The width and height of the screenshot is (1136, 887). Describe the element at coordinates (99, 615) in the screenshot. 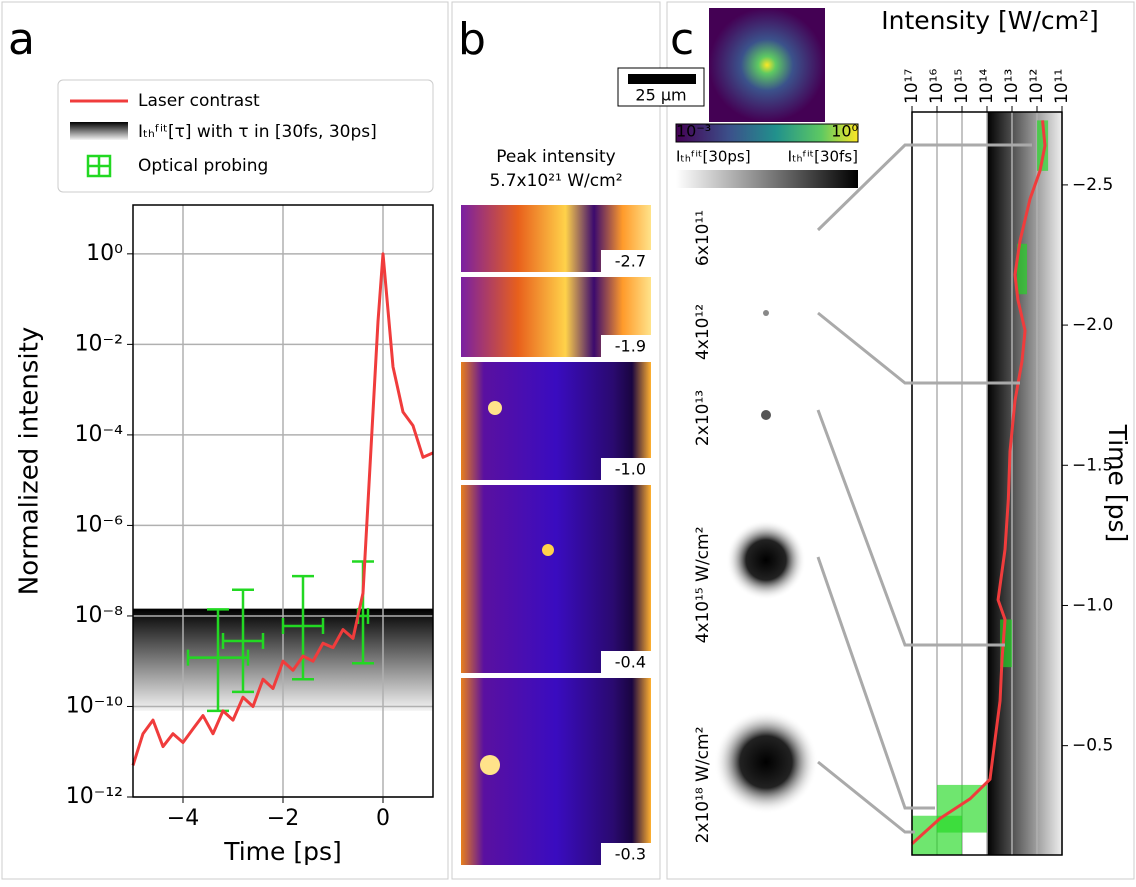

I see `y-tick-label: 10⁻⁸` at that location.